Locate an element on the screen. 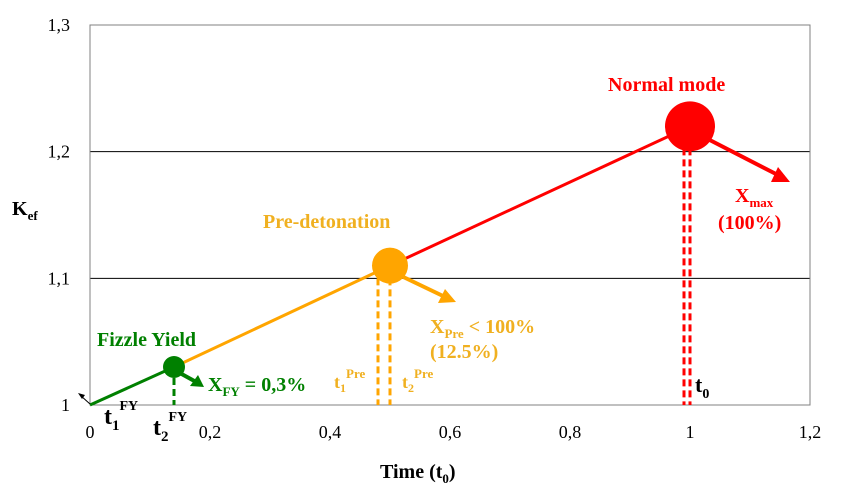 The width and height of the screenshot is (855, 494). y-tick-label-2: 1,2 is located at coordinates (59, 152).